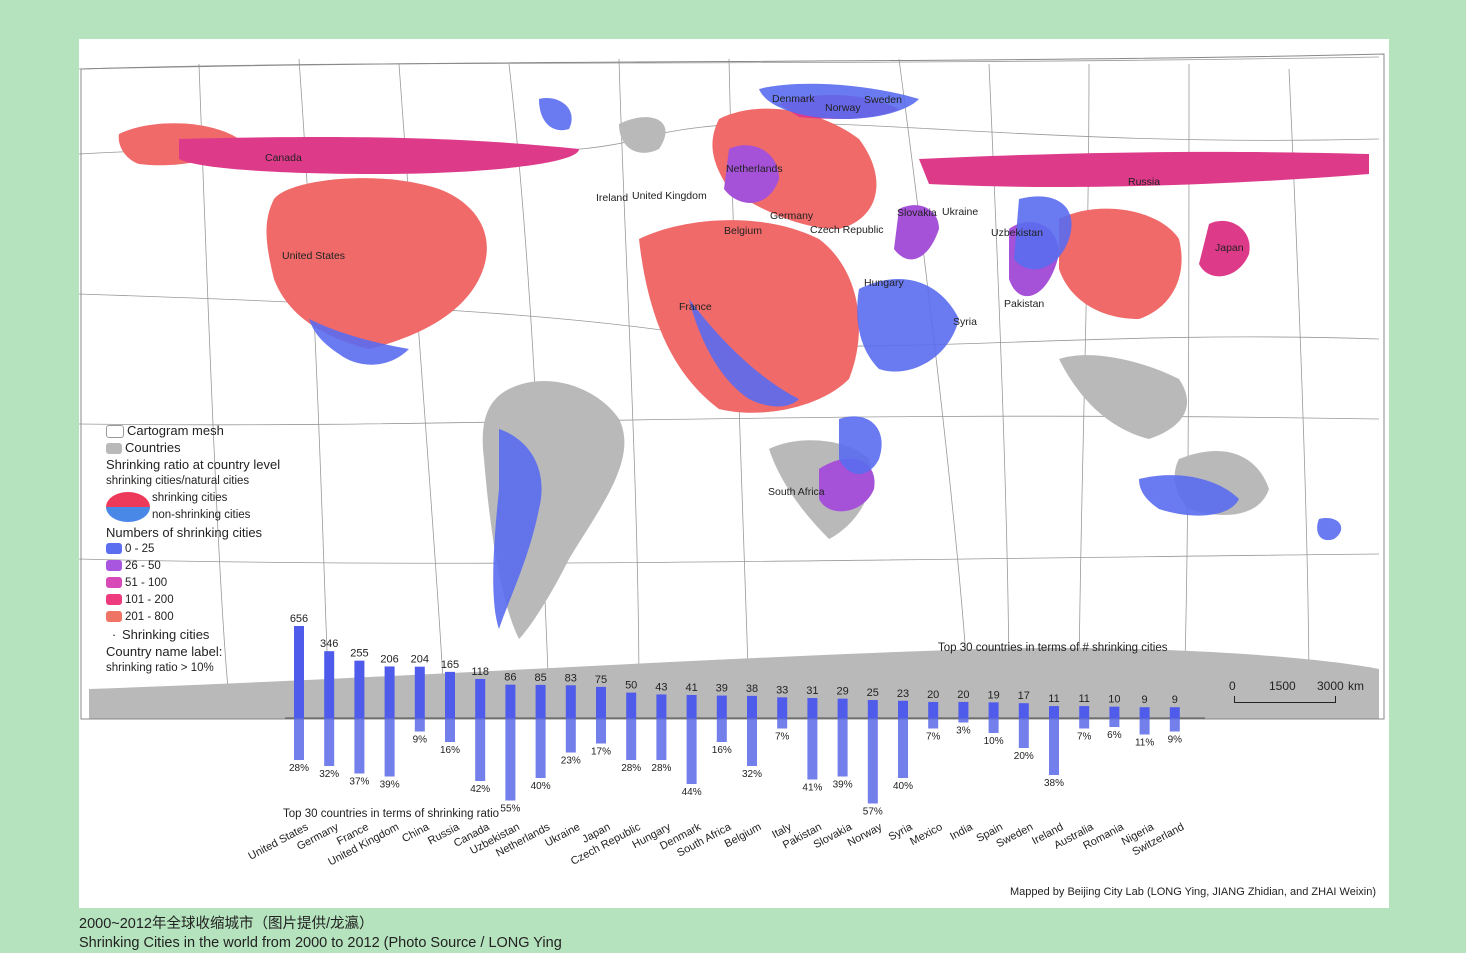 The image size is (1466, 953). What do you see at coordinates (961, 832) in the screenshot?
I see `country-tick-label: India` at bounding box center [961, 832].